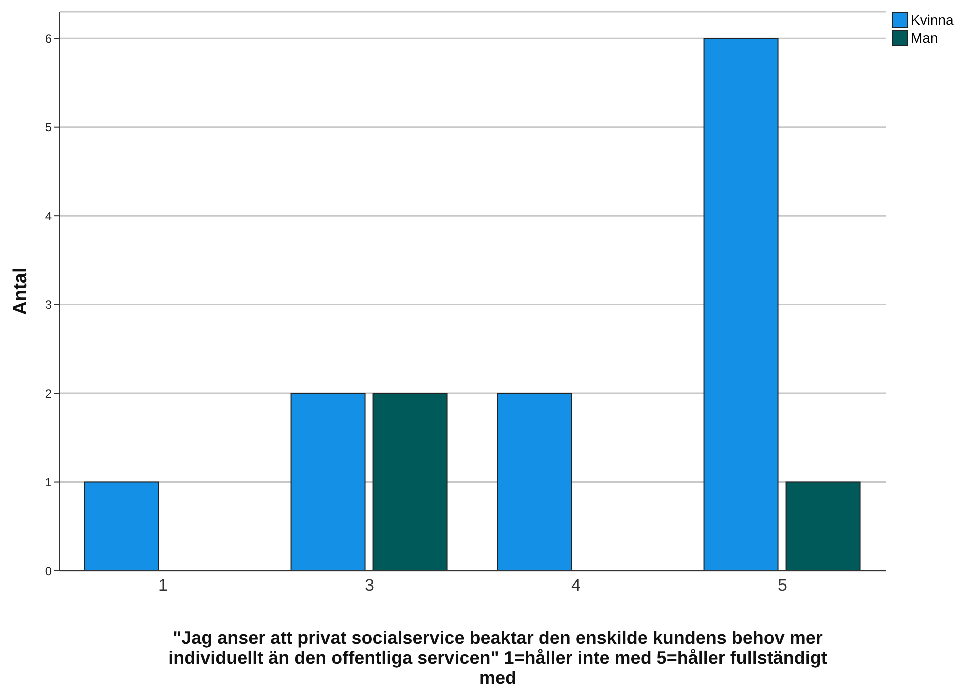 This screenshot has width=974, height=695. Describe the element at coordinates (576, 586) in the screenshot. I see `x-tick-label: 4` at that location.